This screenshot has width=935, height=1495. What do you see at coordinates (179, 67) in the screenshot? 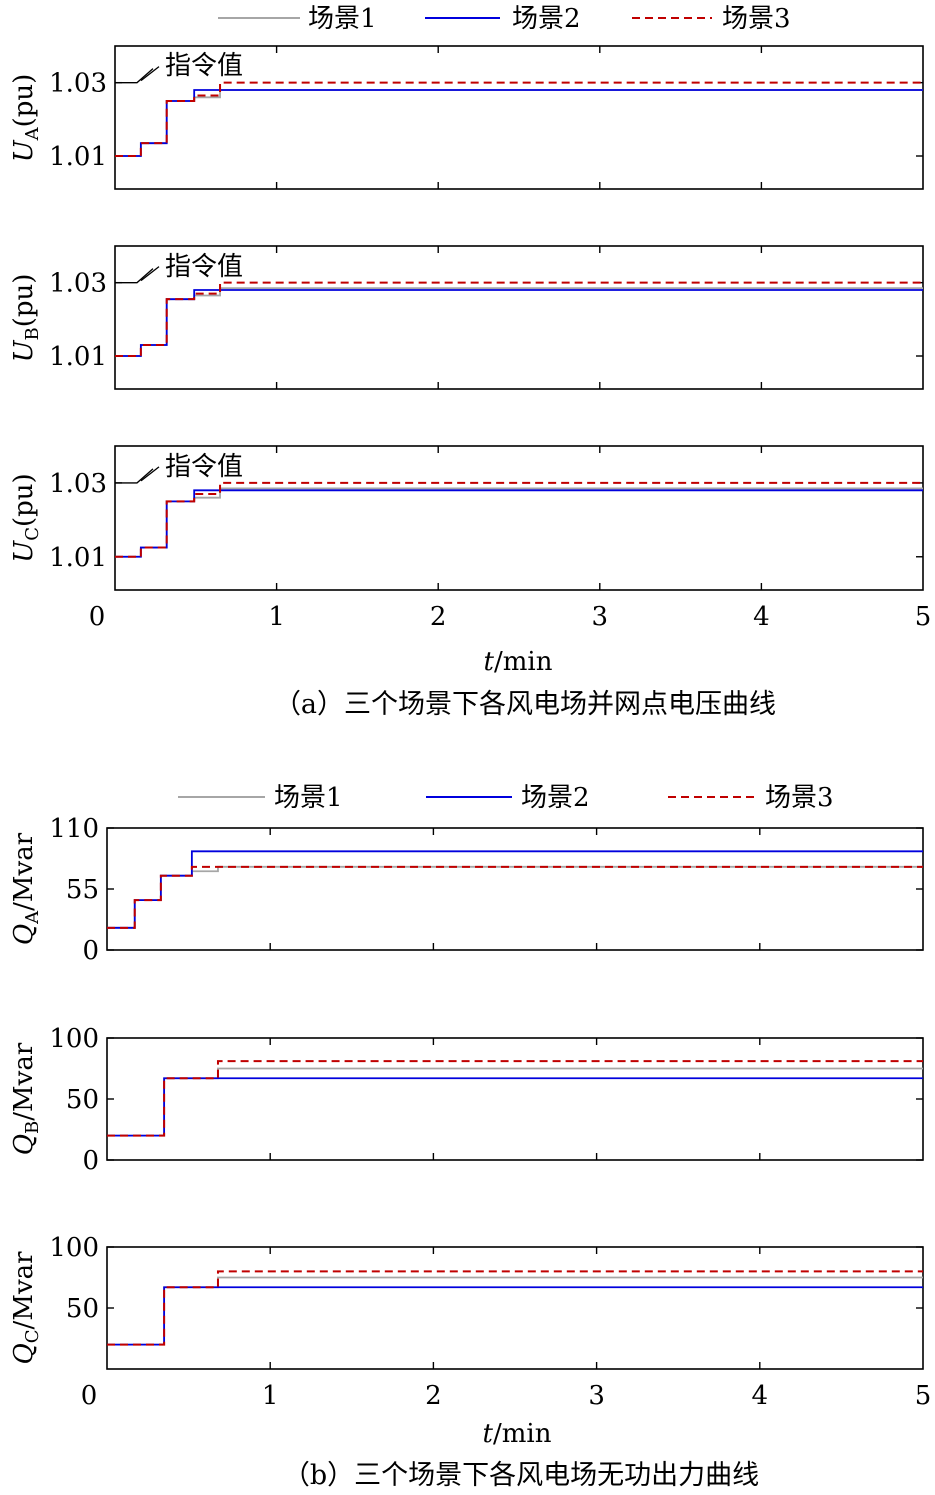
I see `reference-ua: 指令值` at bounding box center [179, 67].